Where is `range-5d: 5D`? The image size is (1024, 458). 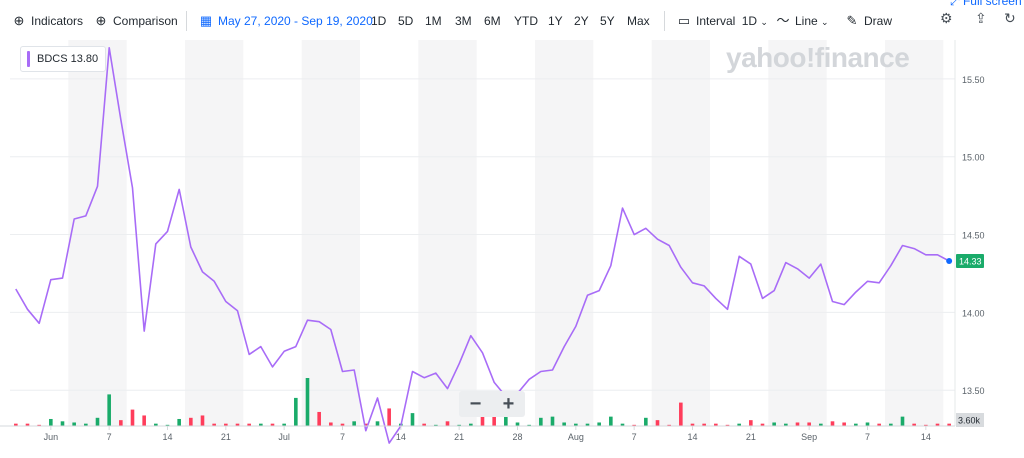 range-5d: 5D is located at coordinates (406, 21).